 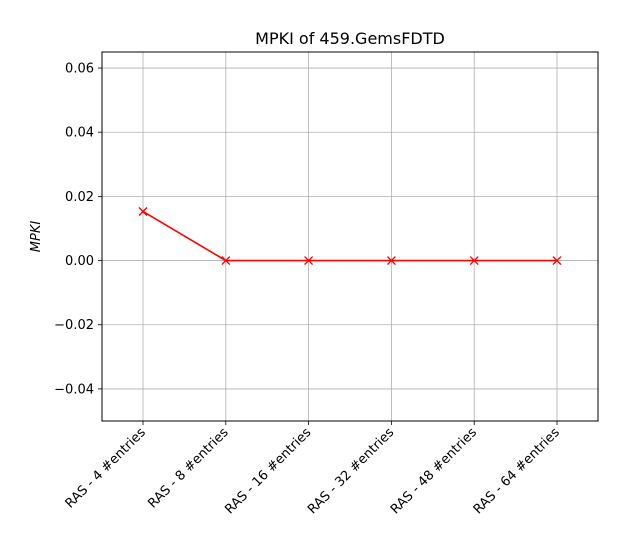 I want to click on chart-title: MPKI of 459.GemsFDTD, so click(x=350, y=38).